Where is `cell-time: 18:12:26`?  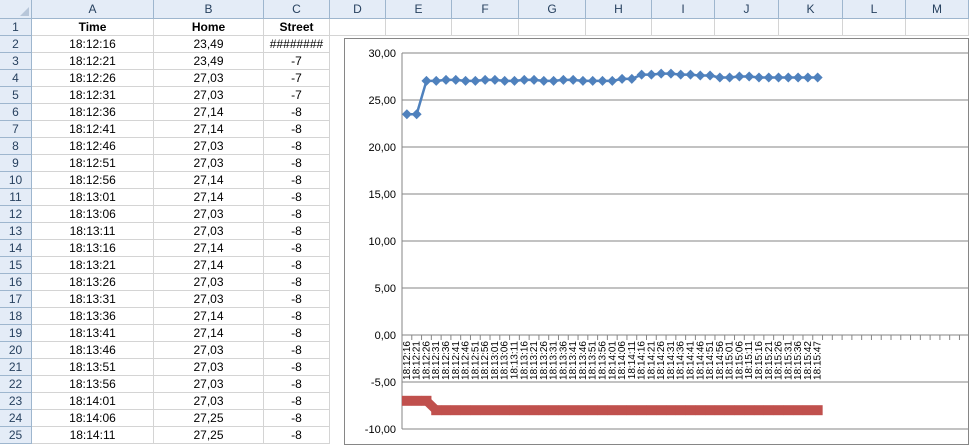 cell-time: 18:12:26 is located at coordinates (93, 78).